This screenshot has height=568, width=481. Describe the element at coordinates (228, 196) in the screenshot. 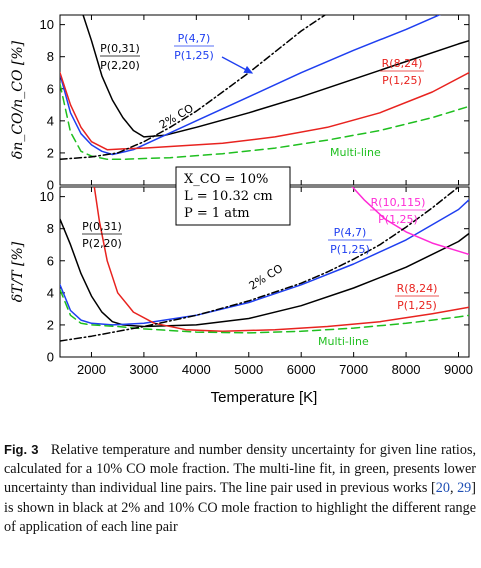

I see `conditions-line-2: L = 10.32 cm` at that location.